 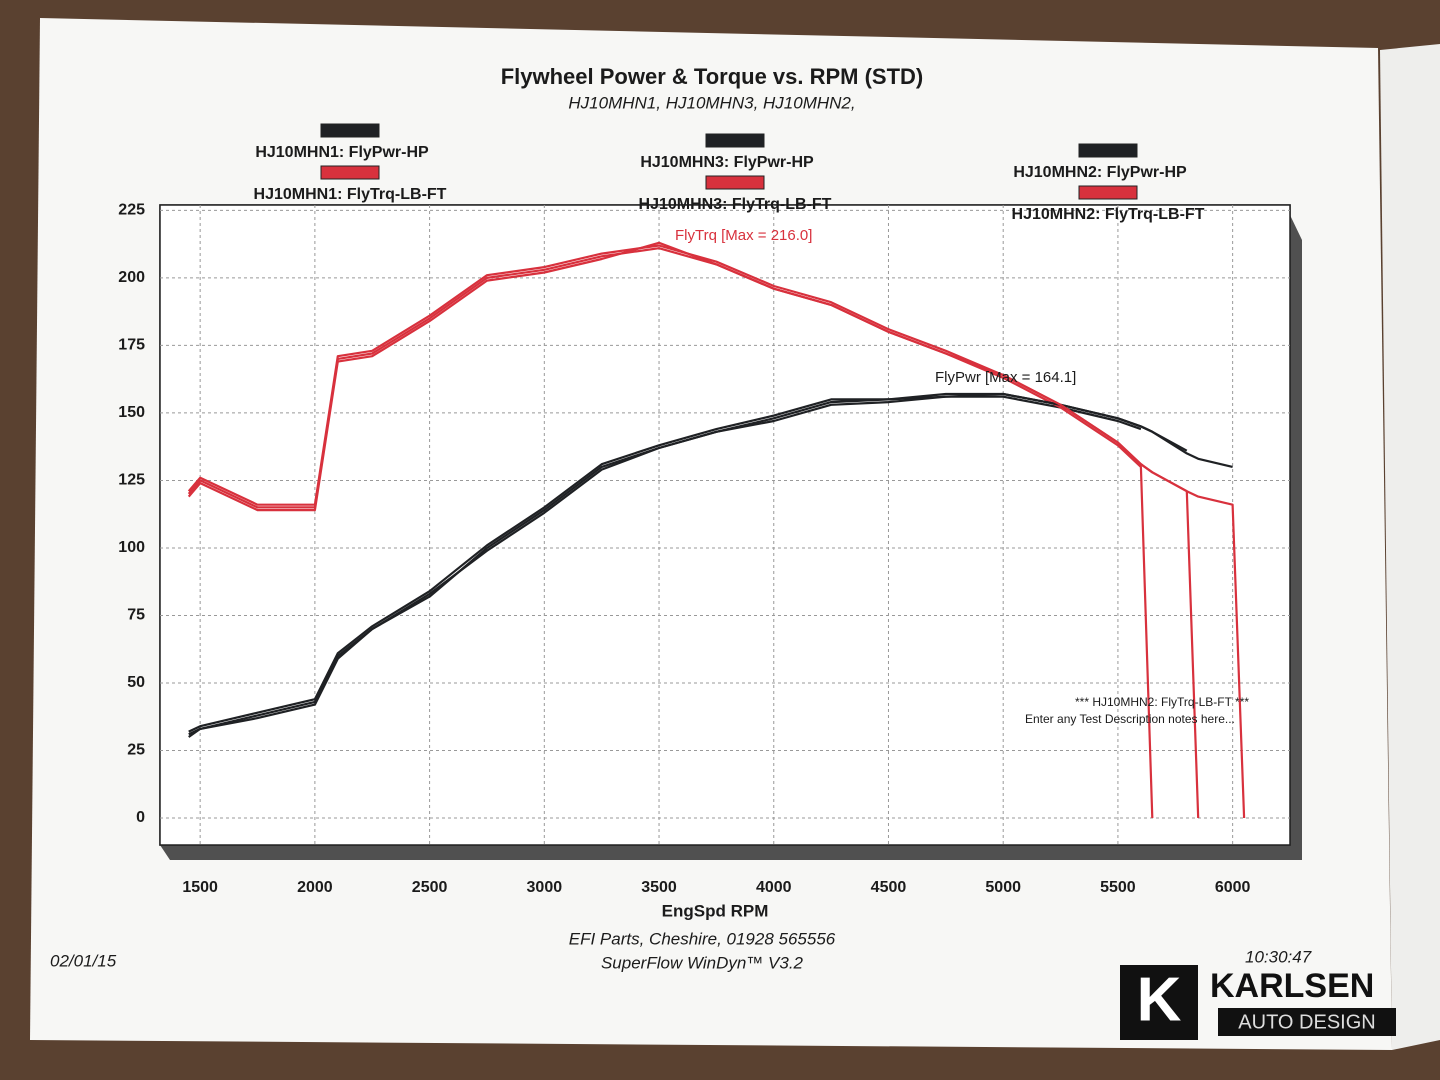 I want to click on y-tick-label: 225, so click(x=131, y=210).